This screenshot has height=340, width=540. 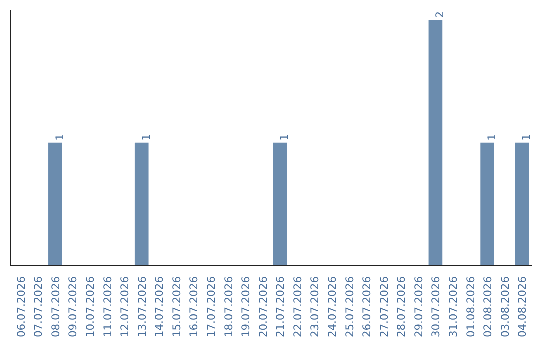 I want to click on x-tick-label: 28.07.2026, so click(x=401, y=307).